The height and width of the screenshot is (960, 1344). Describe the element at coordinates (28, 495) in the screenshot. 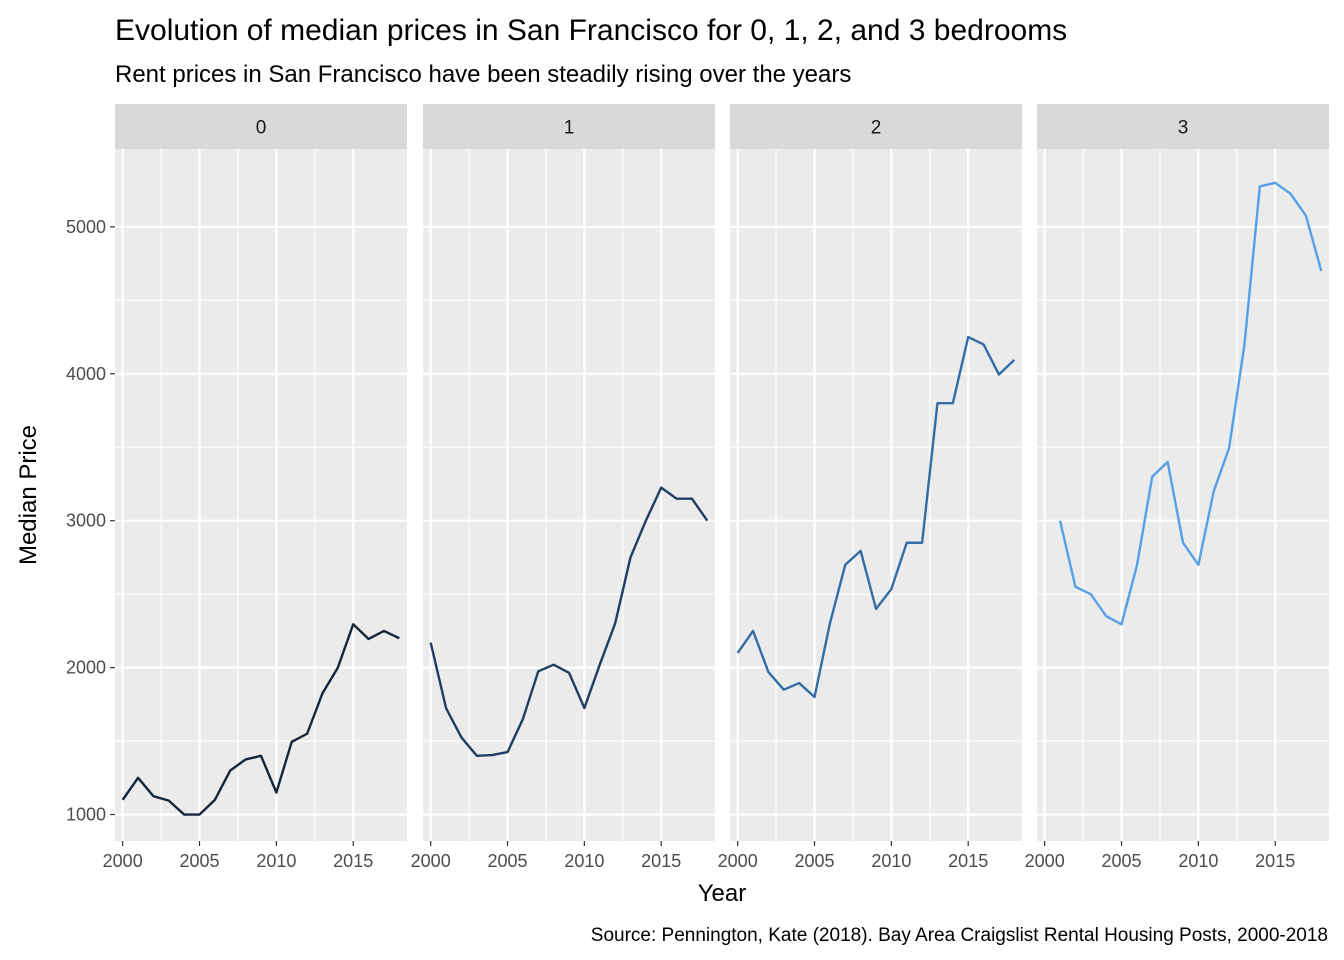

I see `y-axis-title: Median Price` at that location.